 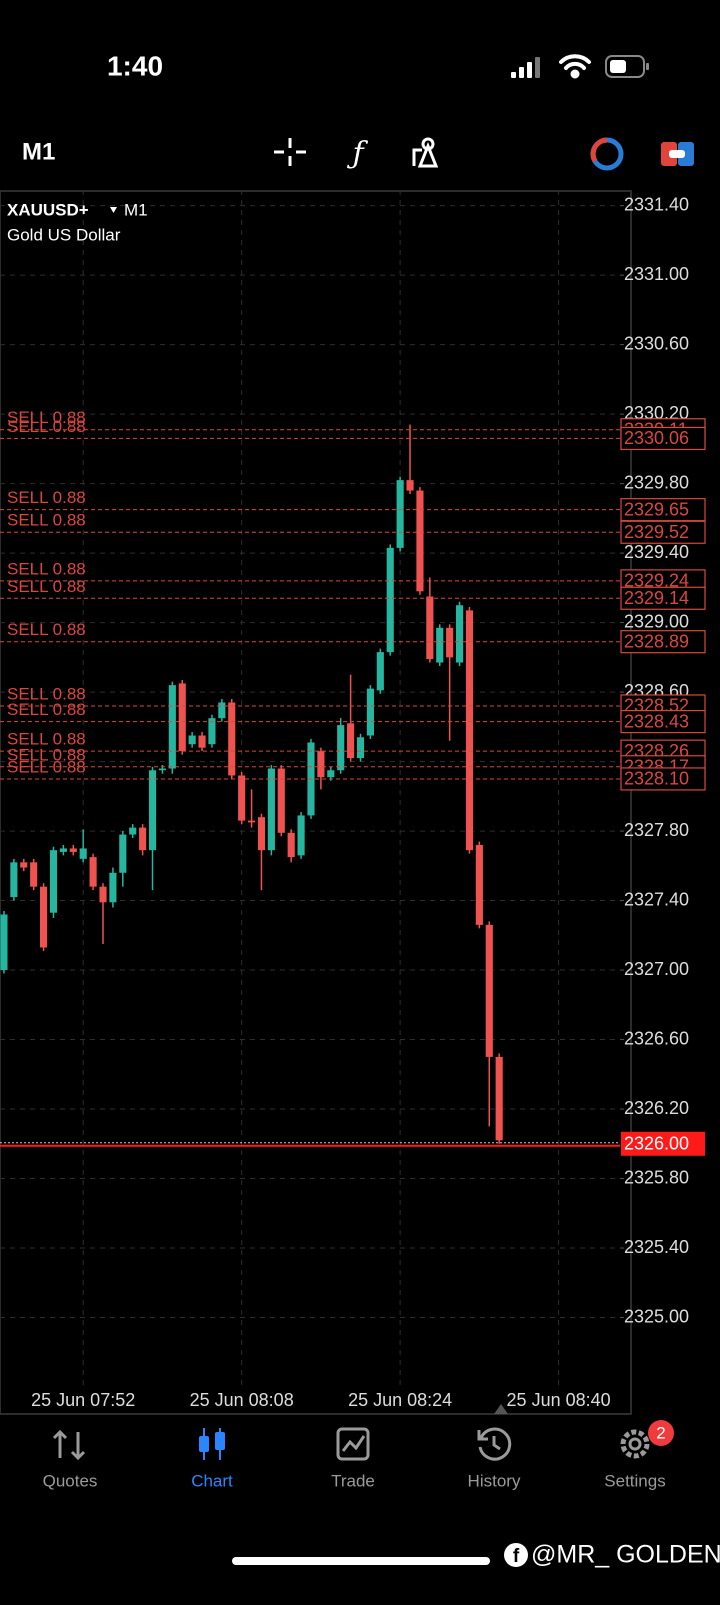 What do you see at coordinates (656, 552) in the screenshot?
I see `y-tick-label: 2329.40` at bounding box center [656, 552].